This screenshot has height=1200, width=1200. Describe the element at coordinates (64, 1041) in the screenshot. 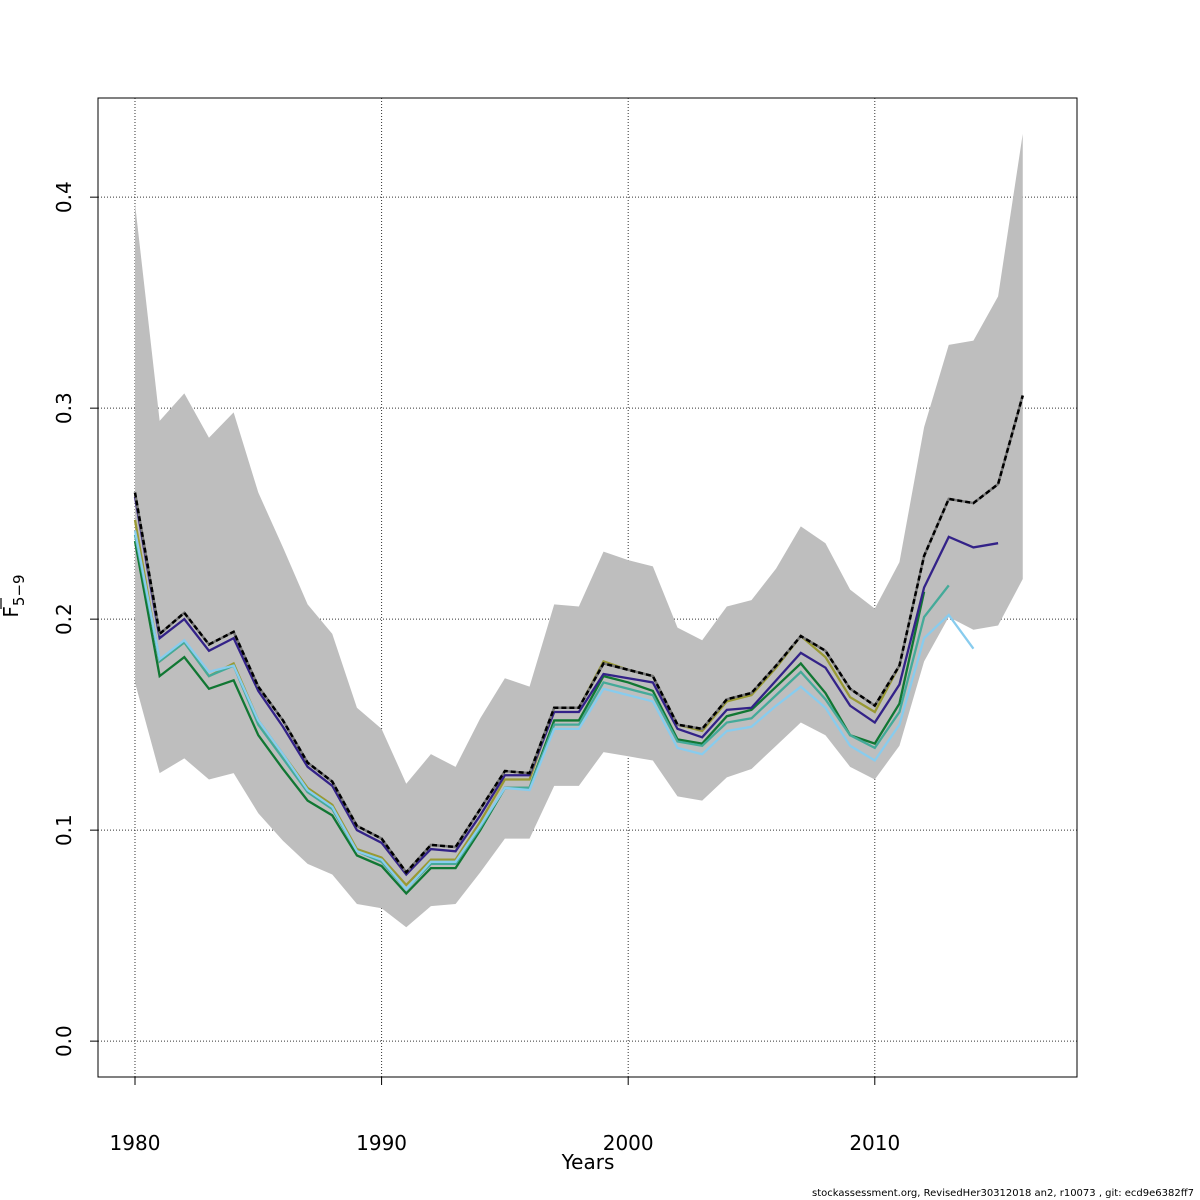

I see `y-tick-label: 0.0` at that location.